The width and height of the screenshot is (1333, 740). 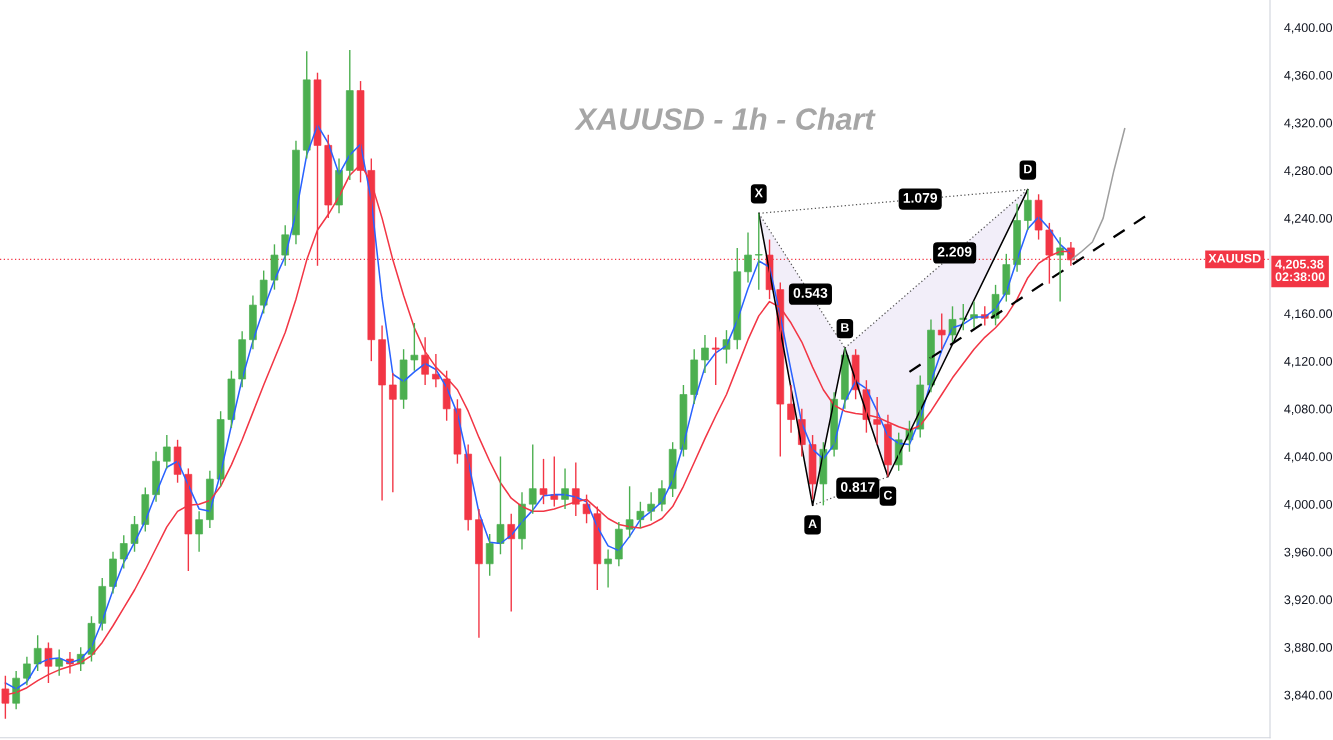 What do you see at coordinates (1308, 123) in the screenshot?
I see `y-tick-label: 4,320.00` at bounding box center [1308, 123].